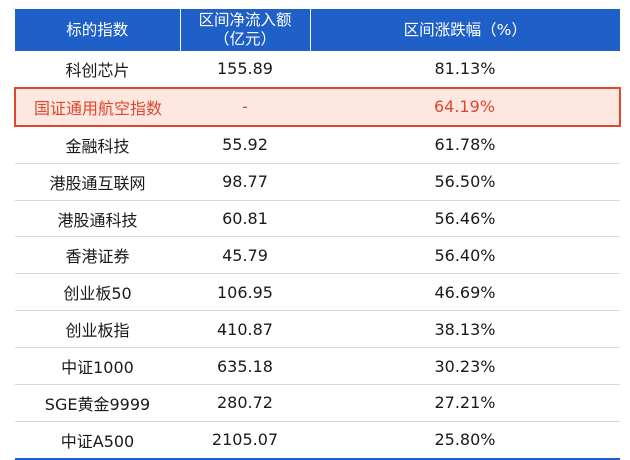  What do you see at coordinates (245, 106) in the screenshot?
I see `cell-net-inflow: -` at bounding box center [245, 106].